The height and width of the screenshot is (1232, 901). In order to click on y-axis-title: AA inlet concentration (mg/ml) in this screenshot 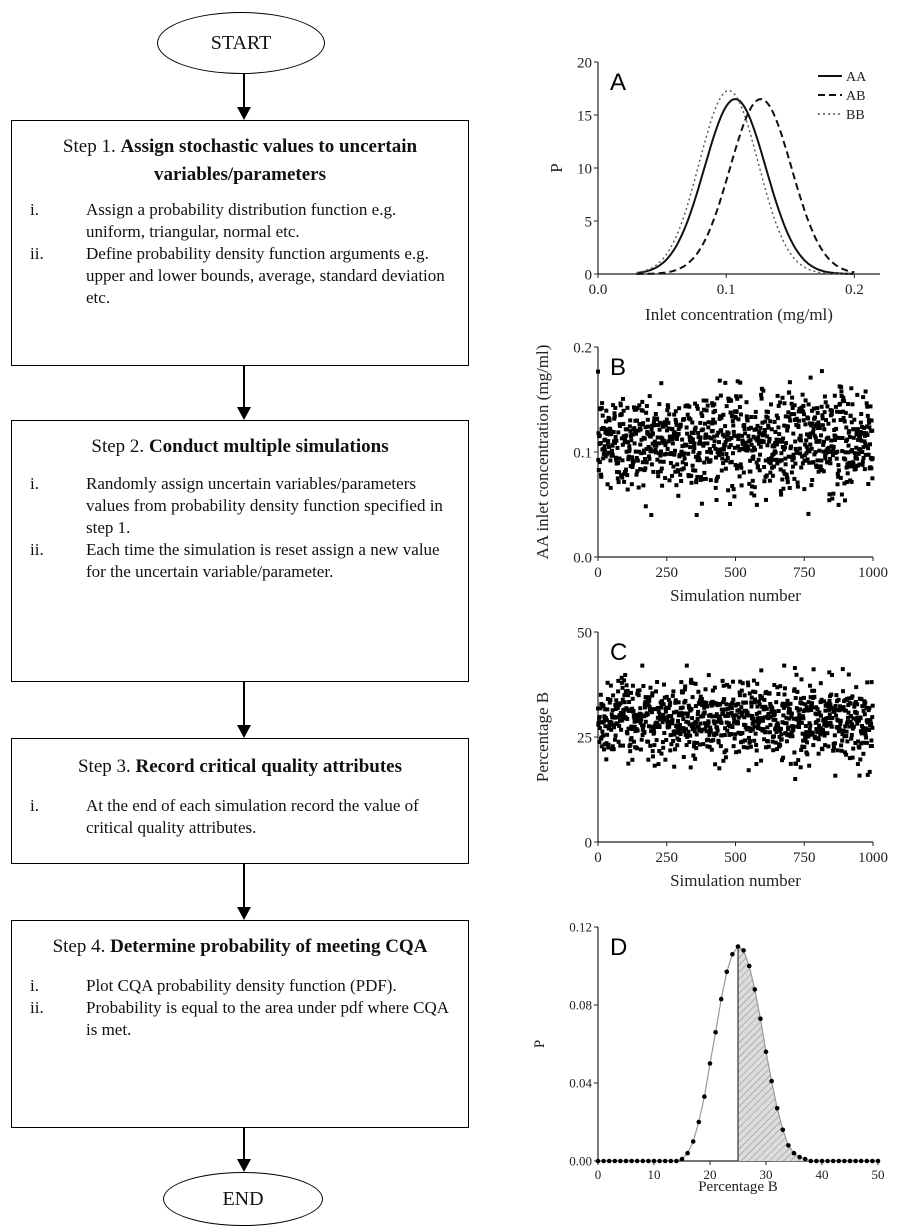, I will do `click(542, 452)`.